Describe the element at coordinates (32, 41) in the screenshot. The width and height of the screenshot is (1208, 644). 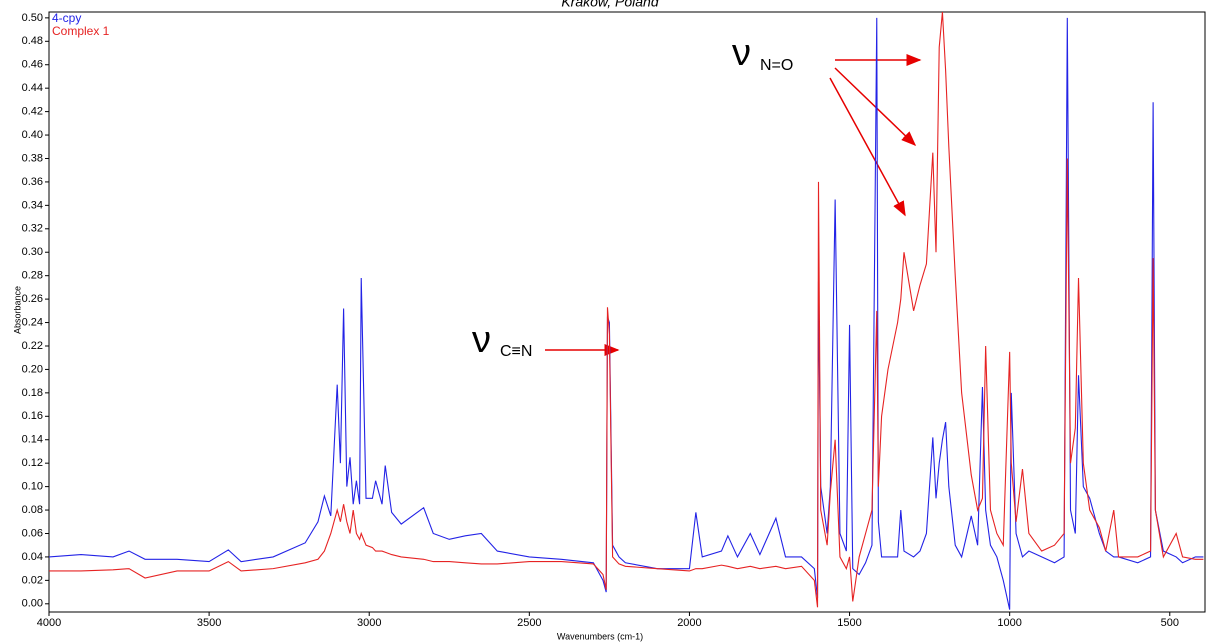
I see `y-tick-label: 0.48` at that location.